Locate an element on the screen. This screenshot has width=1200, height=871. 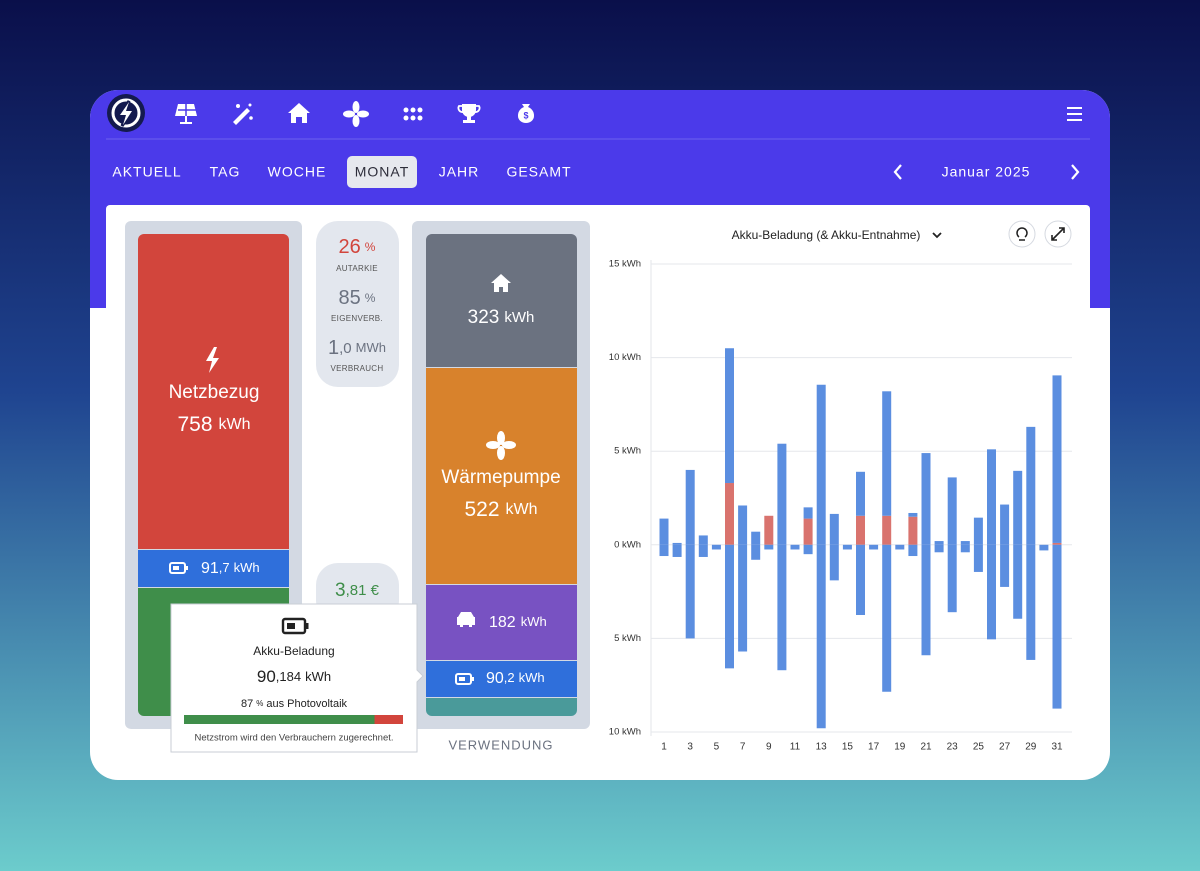
value: 3 is located at coordinates (340, 590).